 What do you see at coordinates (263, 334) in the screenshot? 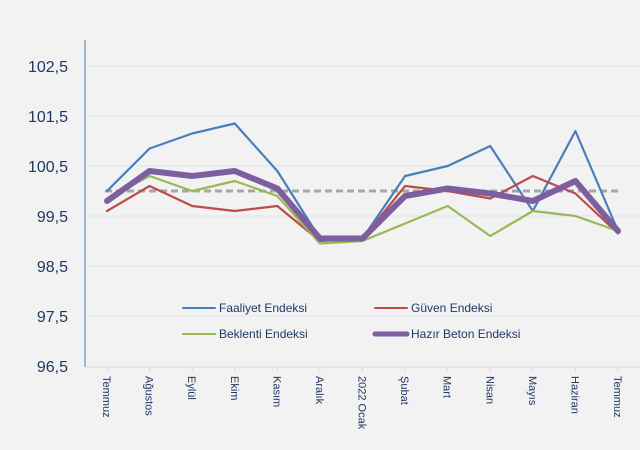
I see `legend-label: Beklenti Endeksi` at bounding box center [263, 334].